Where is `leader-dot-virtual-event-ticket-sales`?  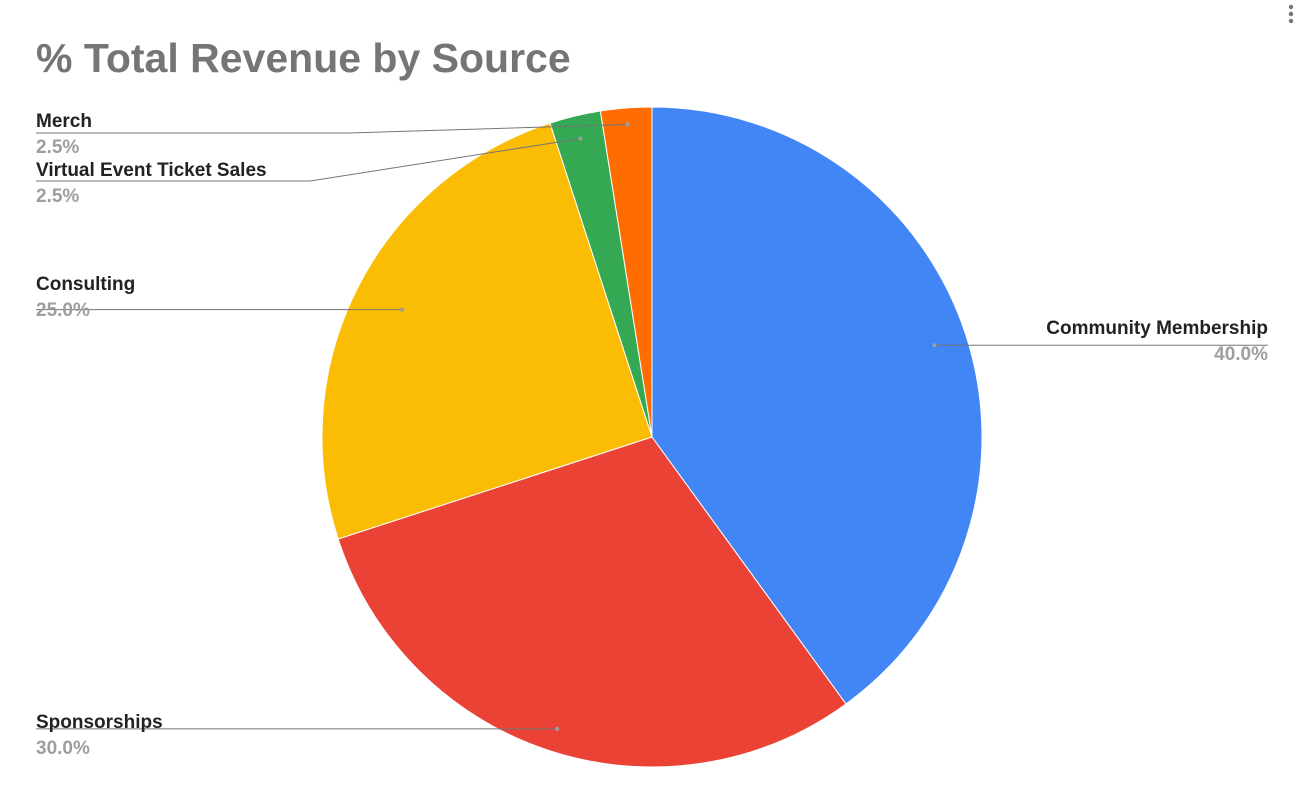
leader-dot-virtual-event-ticket-sales is located at coordinates (580, 138).